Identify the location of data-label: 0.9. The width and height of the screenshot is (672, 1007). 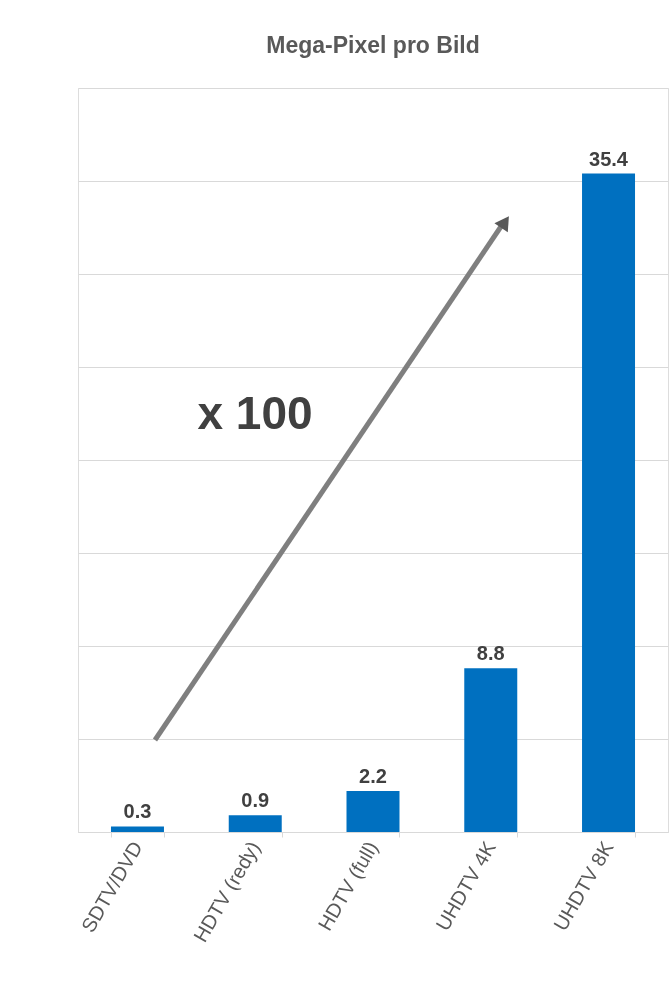
(255, 800).